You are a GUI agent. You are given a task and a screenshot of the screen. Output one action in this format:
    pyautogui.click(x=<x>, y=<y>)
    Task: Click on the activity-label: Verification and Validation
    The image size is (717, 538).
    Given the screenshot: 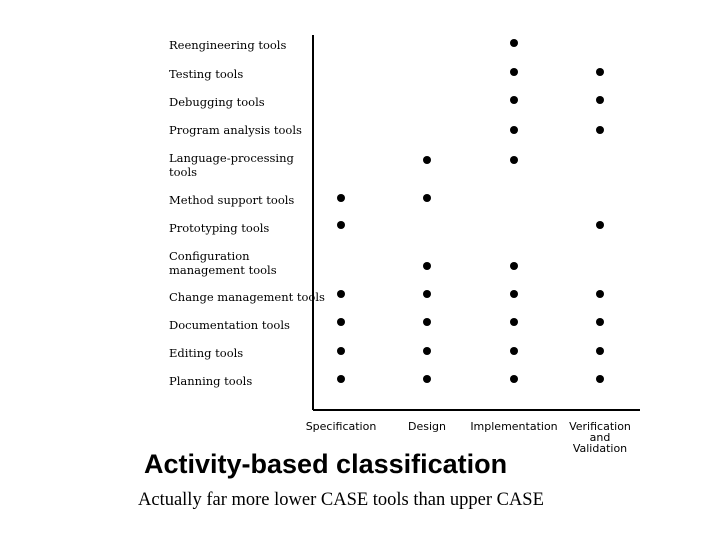 What is the action you would take?
    pyautogui.click(x=600, y=437)
    